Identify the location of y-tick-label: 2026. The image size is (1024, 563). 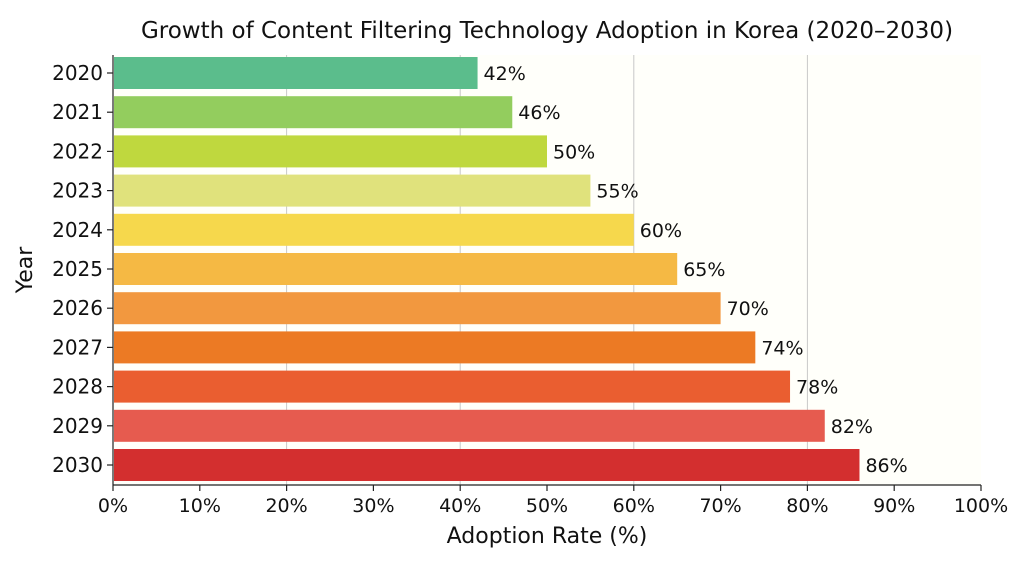
(77, 308).